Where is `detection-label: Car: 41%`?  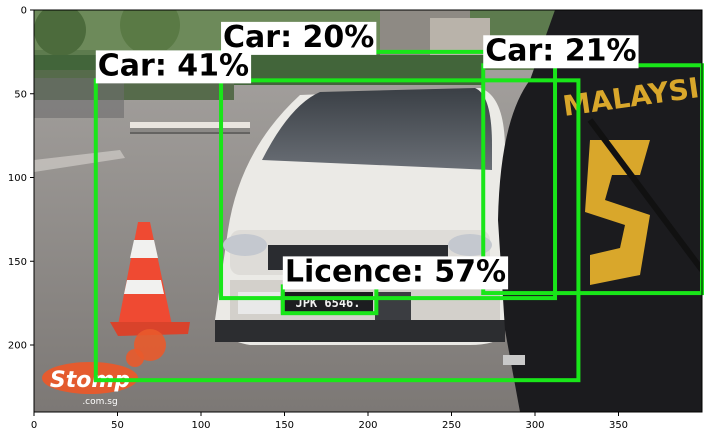
detection-label: Car: 41% is located at coordinates (173, 65).